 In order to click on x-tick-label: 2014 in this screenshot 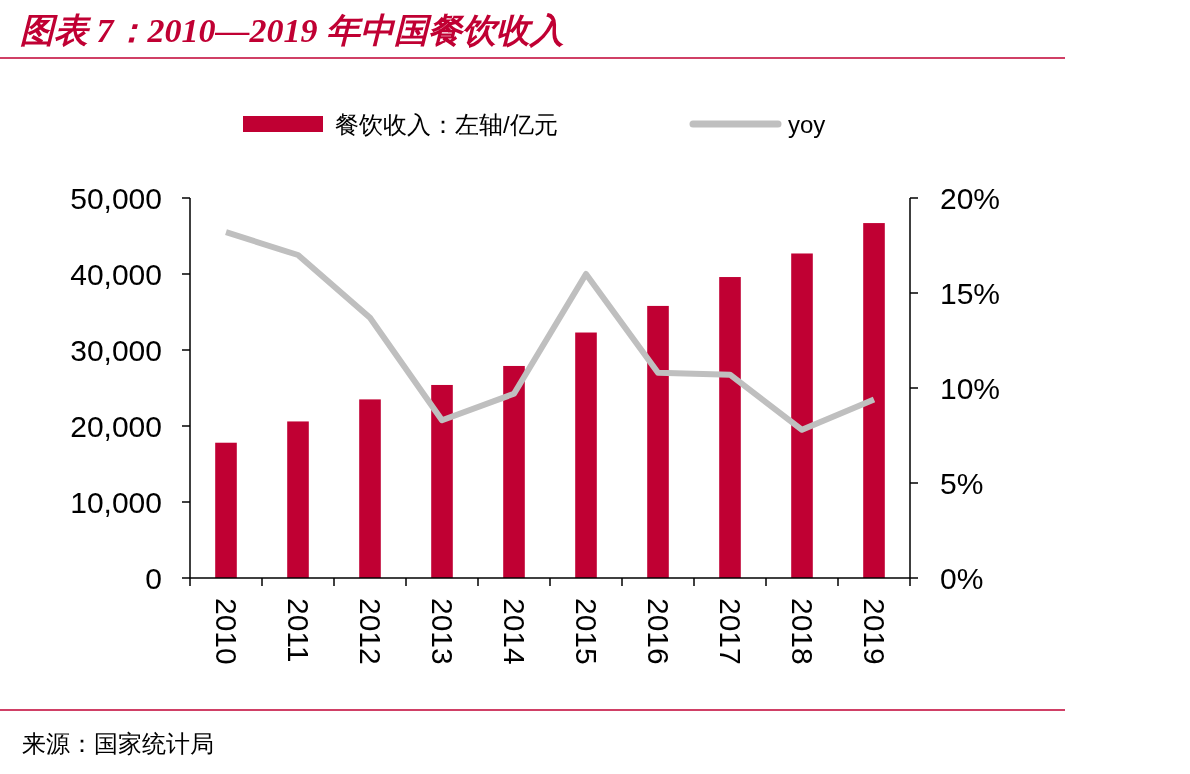, I will do `click(514, 631)`.